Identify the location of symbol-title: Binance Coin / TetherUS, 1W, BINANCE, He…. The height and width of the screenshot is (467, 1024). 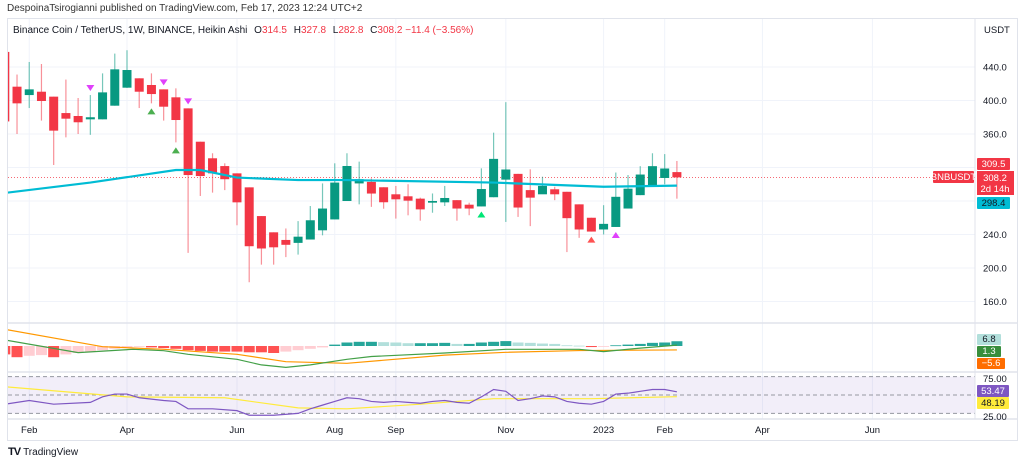
(130, 30).